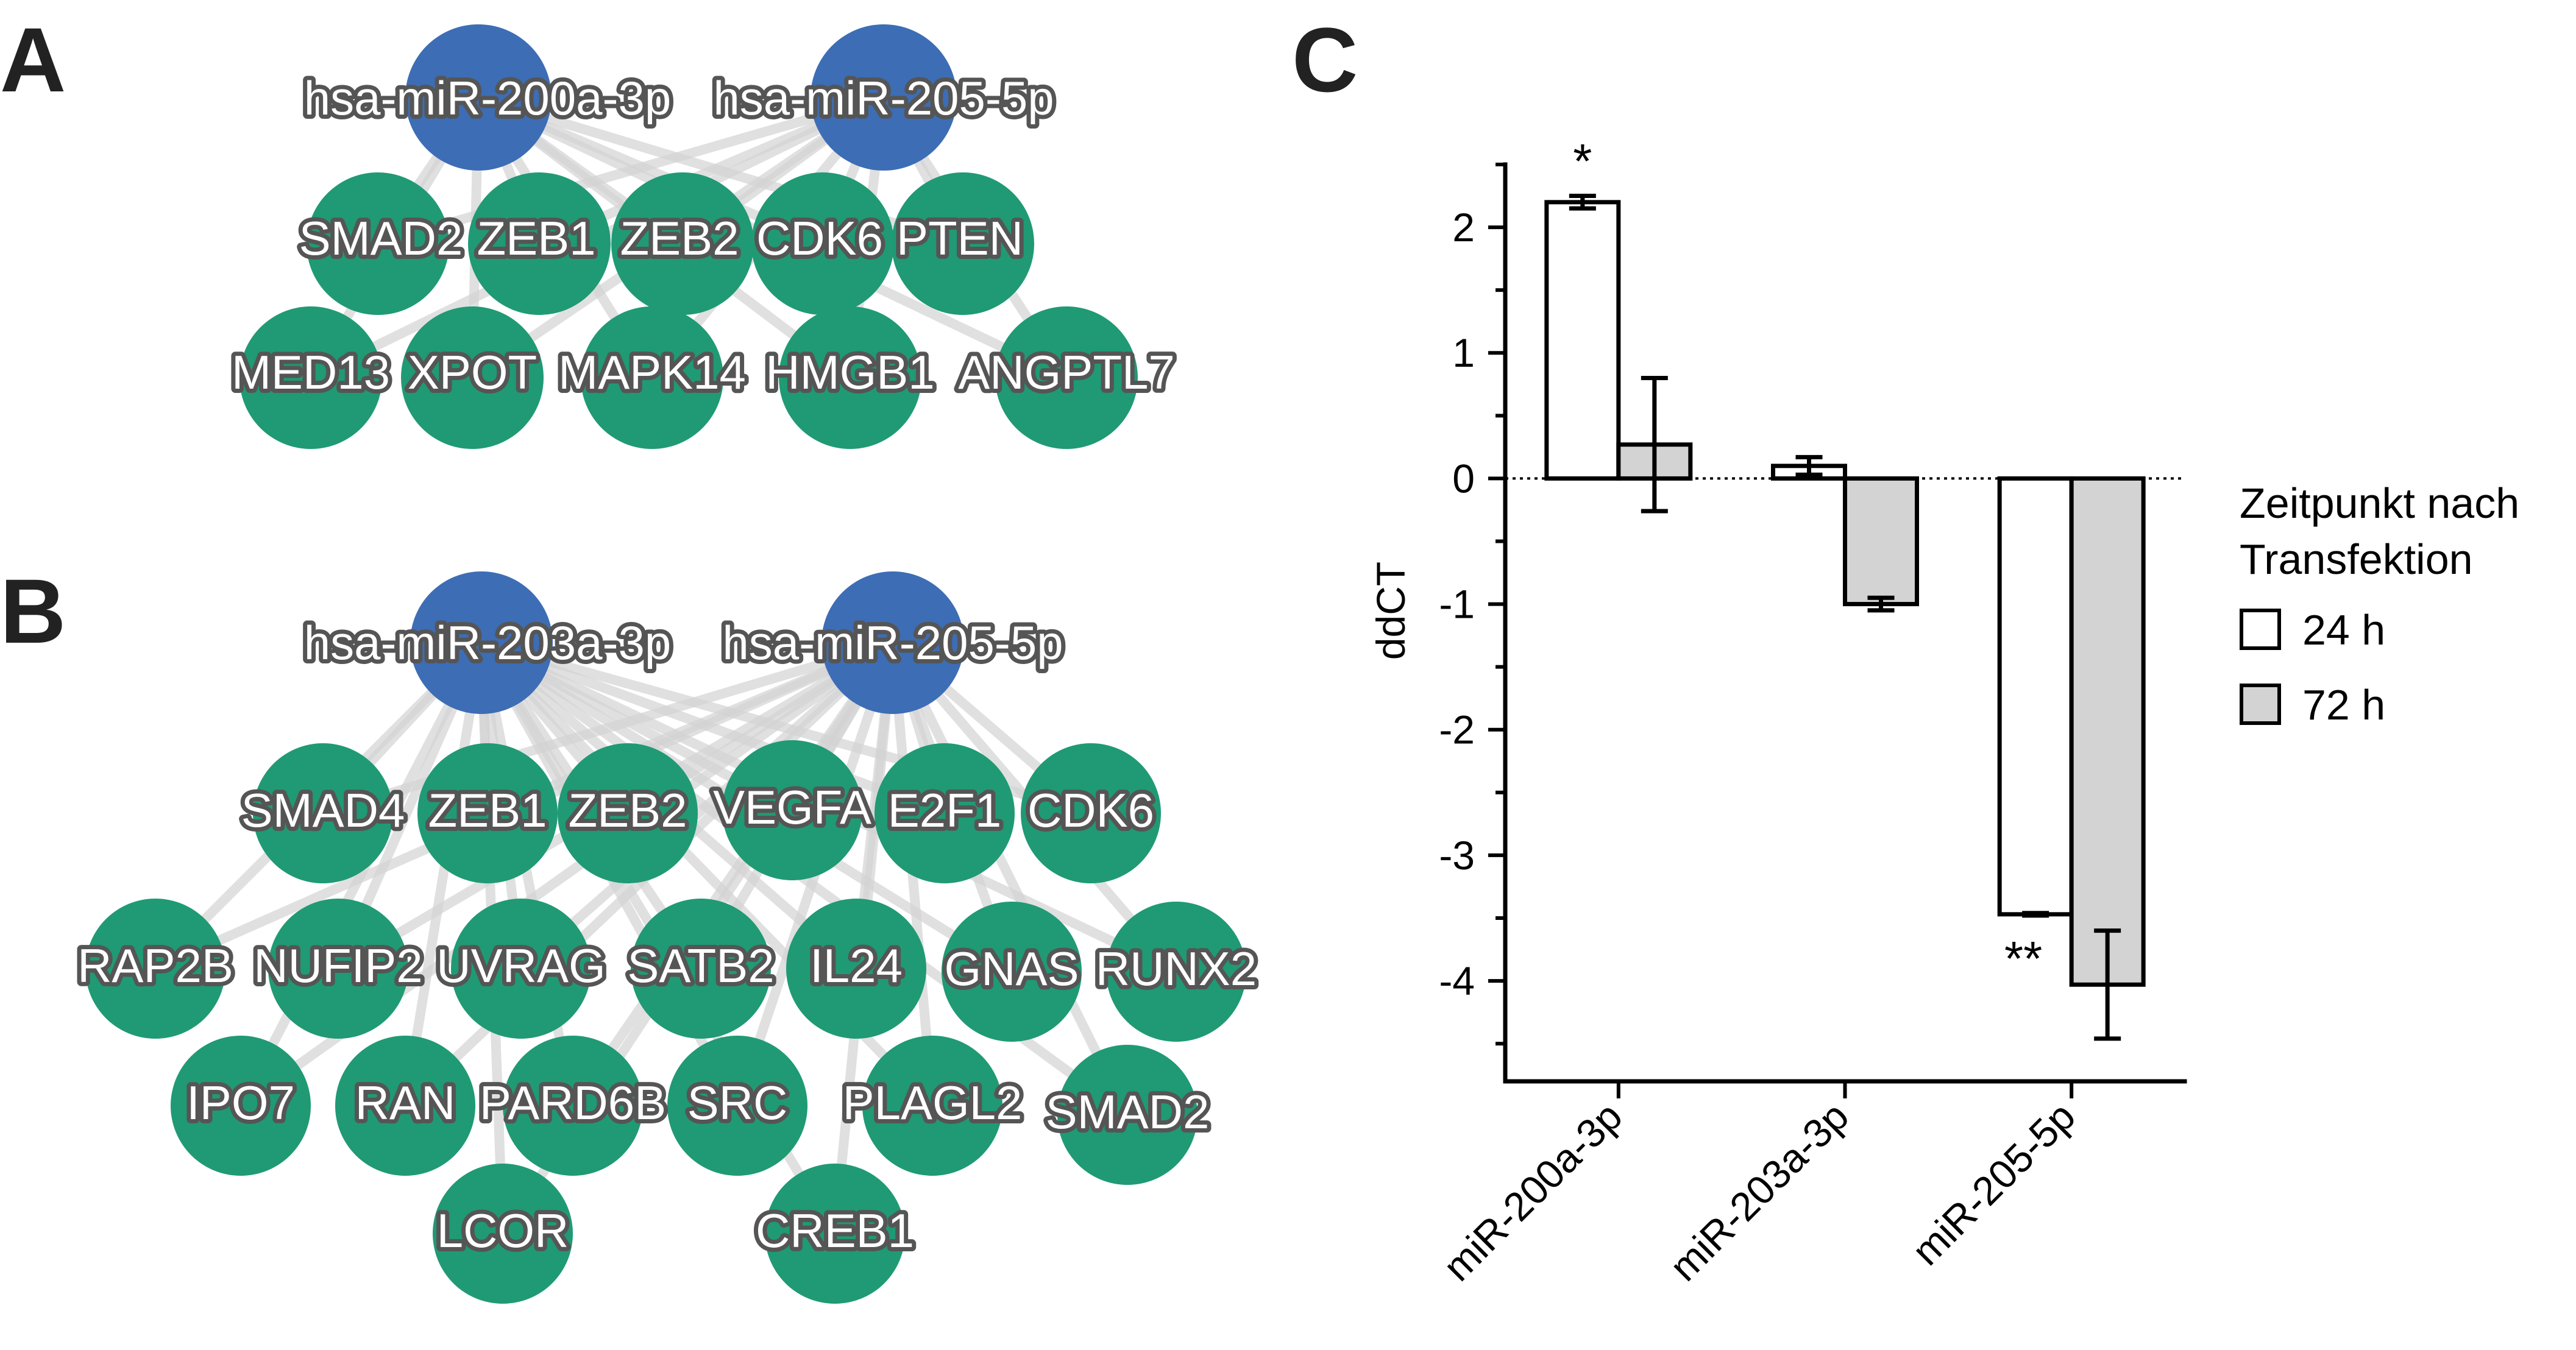 Image resolution: width=2576 pixels, height=1350 pixels. I want to click on bar-72h-miR-203a-3p, so click(1881, 541).